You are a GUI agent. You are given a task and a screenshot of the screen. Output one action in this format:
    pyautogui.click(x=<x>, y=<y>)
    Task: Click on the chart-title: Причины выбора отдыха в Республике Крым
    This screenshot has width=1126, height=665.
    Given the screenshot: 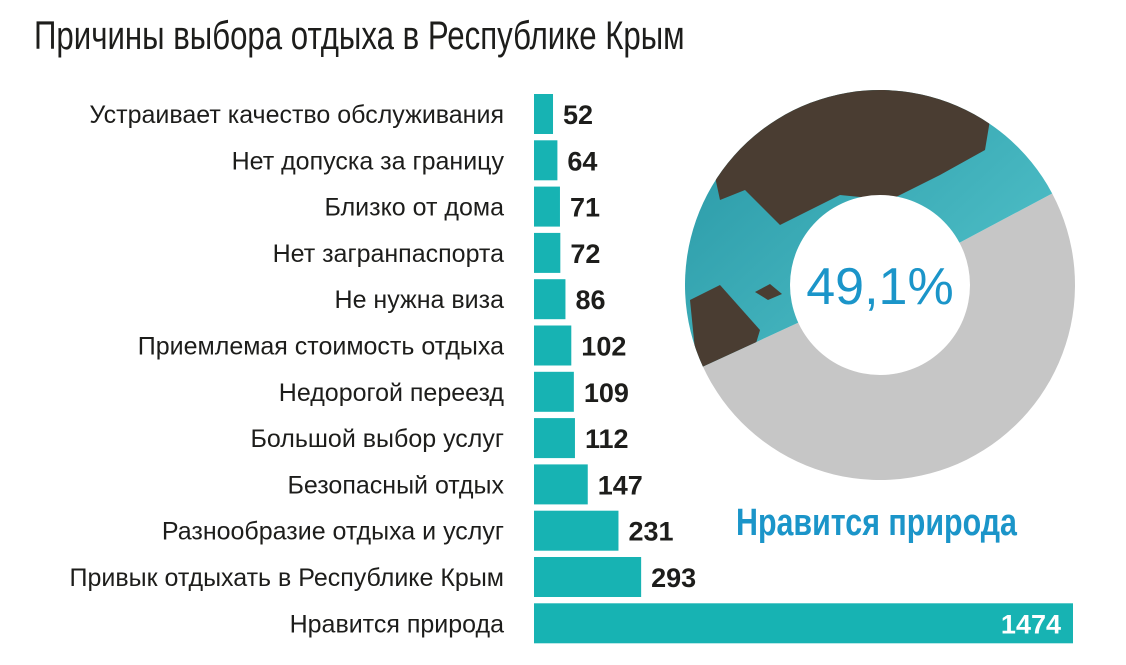 What is the action you would take?
    pyautogui.click(x=359, y=36)
    